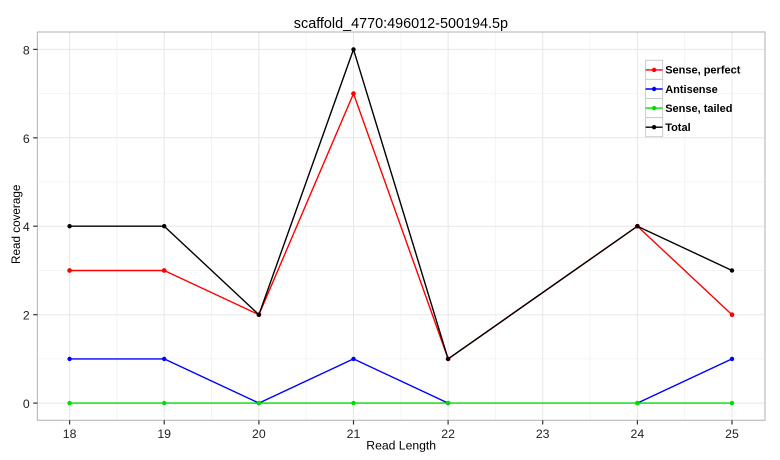  Describe the element at coordinates (677, 128) in the screenshot. I see `svg-text: Total` at that location.